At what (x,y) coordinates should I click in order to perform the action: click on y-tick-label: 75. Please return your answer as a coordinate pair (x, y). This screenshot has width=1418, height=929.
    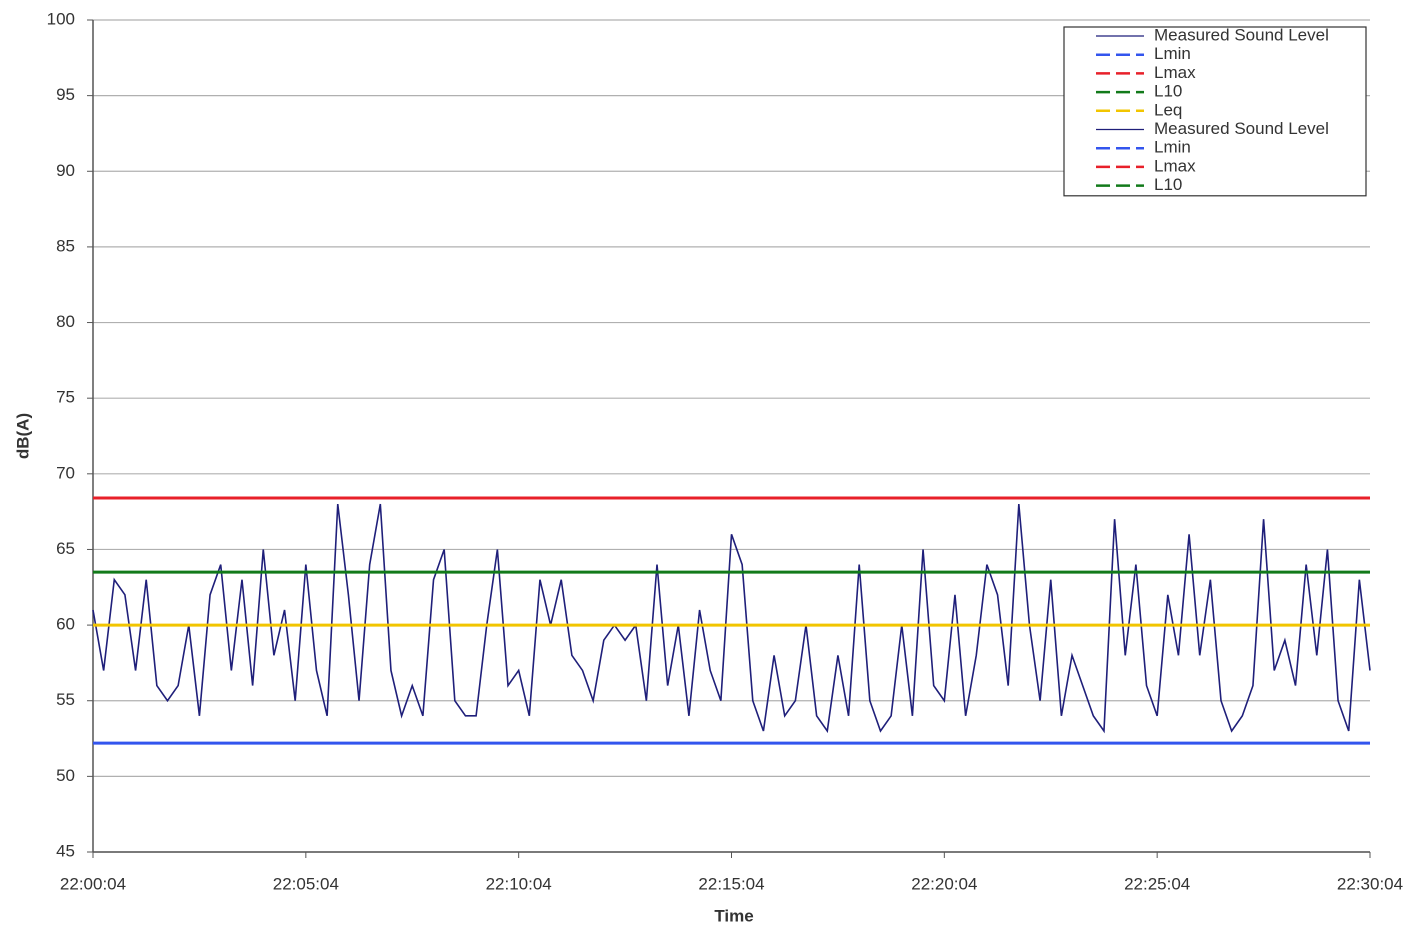
    Looking at the image, I should click on (65, 397).